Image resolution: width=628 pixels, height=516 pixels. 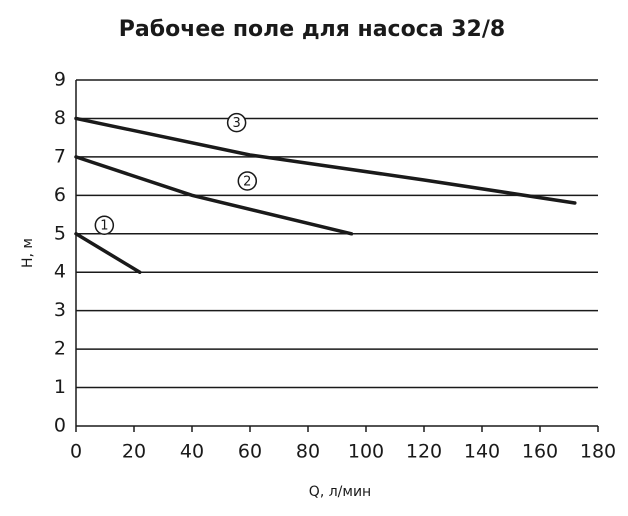 I want to click on curve-label: 3, so click(x=236, y=123).